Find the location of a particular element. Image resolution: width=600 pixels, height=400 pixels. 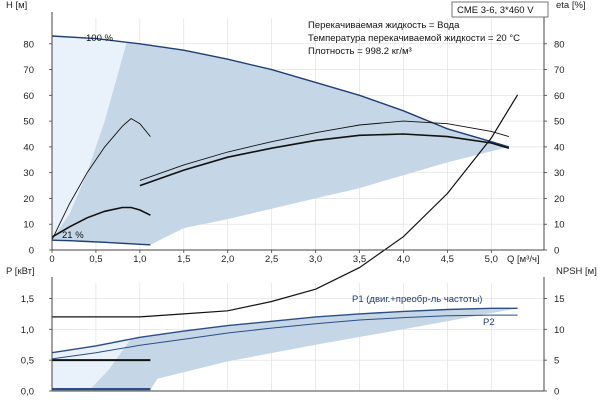

upper-ytick-right: 60 is located at coordinates (559, 96).